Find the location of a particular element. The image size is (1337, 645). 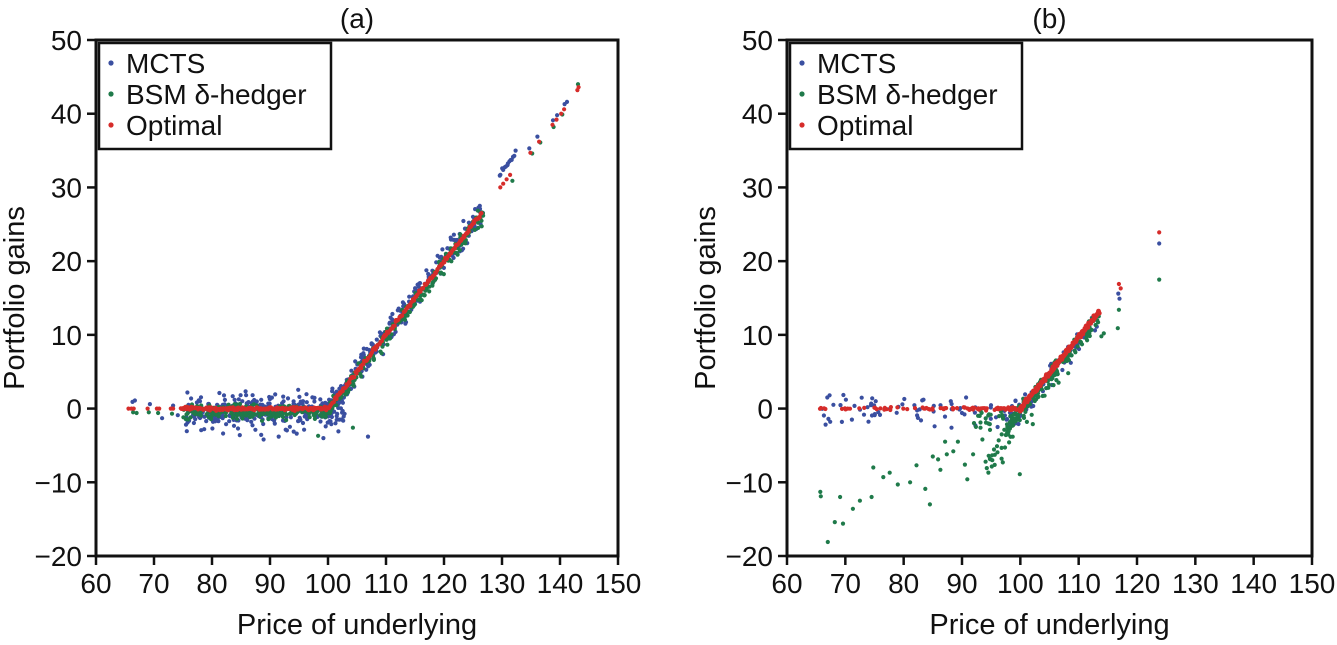

legend-item-mcts: MCTS is located at coordinates (156, 63).